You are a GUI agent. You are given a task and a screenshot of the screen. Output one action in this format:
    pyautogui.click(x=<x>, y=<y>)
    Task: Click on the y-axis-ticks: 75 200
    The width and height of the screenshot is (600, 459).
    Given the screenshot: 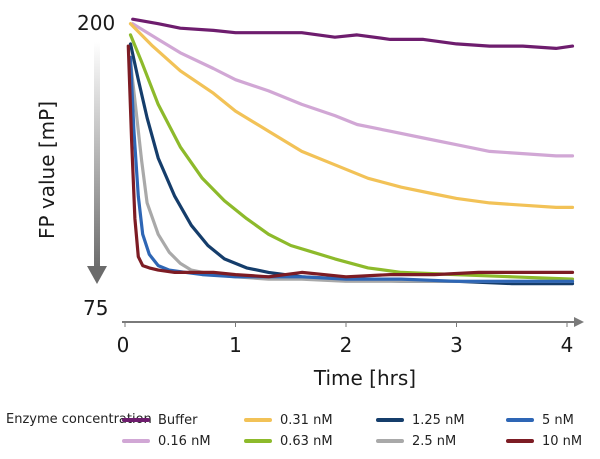 What is the action you would take?
    pyautogui.click(x=96, y=165)
    